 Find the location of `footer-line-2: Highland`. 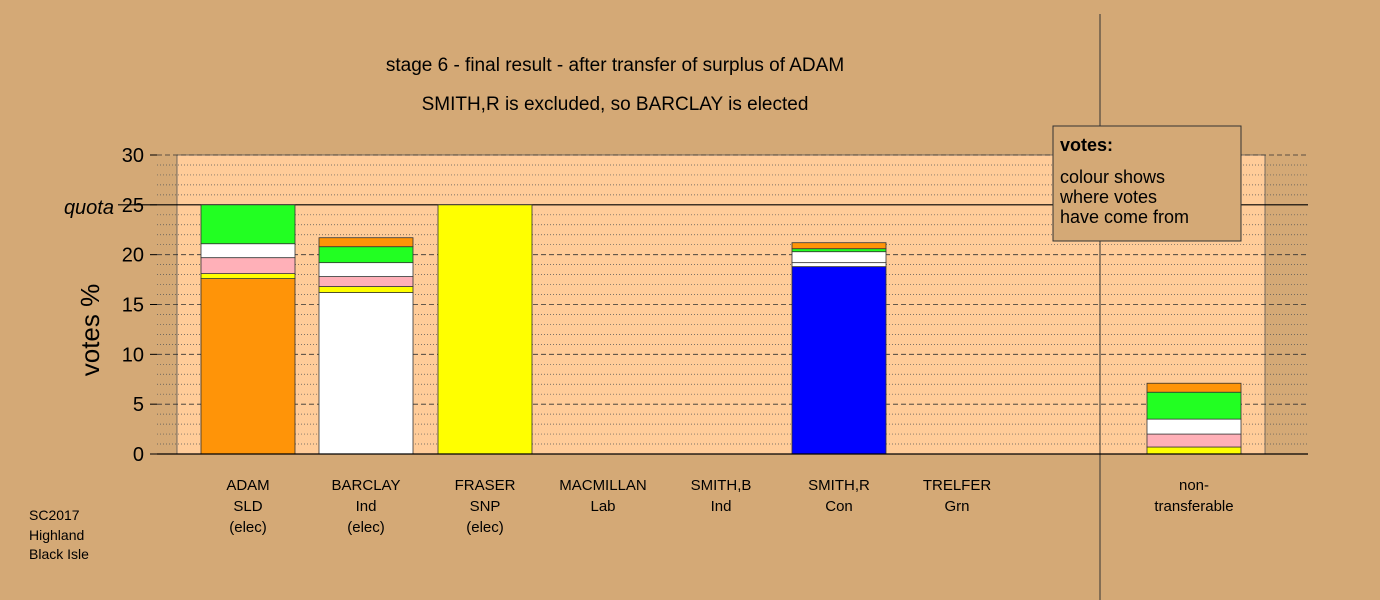

footer-line-2: Highland is located at coordinates (56, 535).